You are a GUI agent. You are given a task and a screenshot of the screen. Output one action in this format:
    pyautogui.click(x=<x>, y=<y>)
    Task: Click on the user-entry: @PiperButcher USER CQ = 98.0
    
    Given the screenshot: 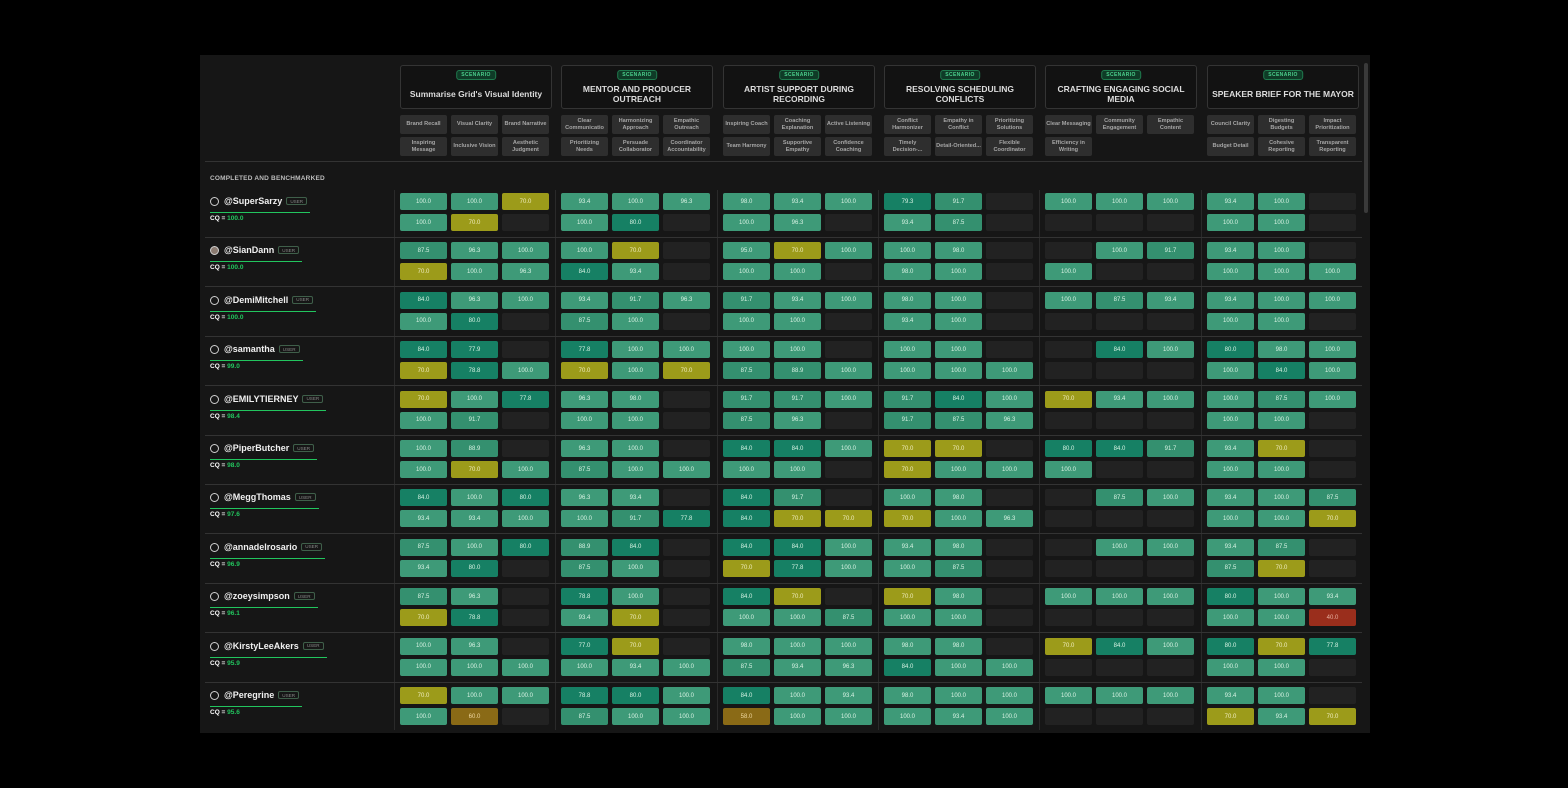 What is the action you would take?
    pyautogui.click(x=300, y=463)
    